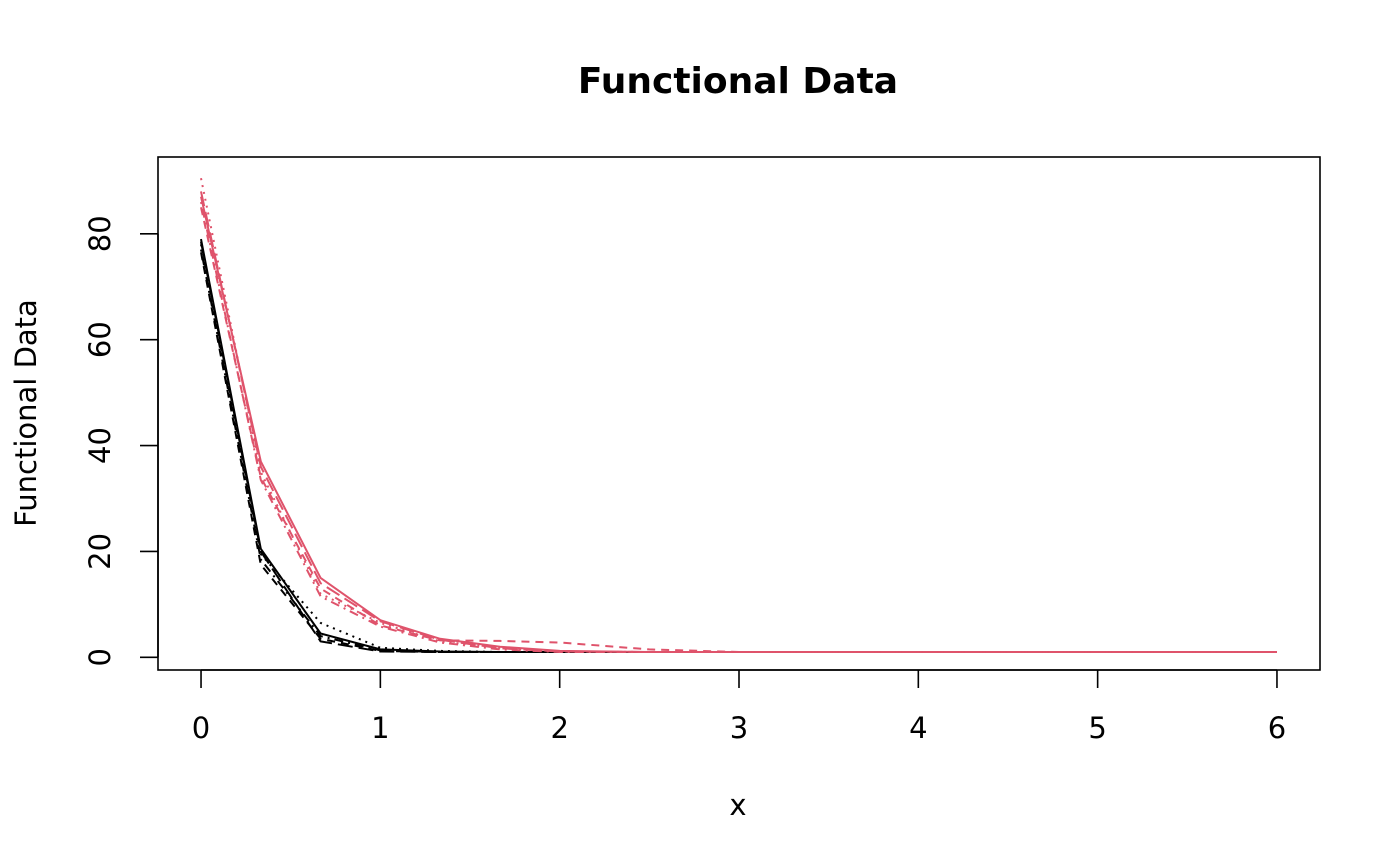  Describe the element at coordinates (559, 728) in the screenshot. I see `x-tick-label: 2` at that location.